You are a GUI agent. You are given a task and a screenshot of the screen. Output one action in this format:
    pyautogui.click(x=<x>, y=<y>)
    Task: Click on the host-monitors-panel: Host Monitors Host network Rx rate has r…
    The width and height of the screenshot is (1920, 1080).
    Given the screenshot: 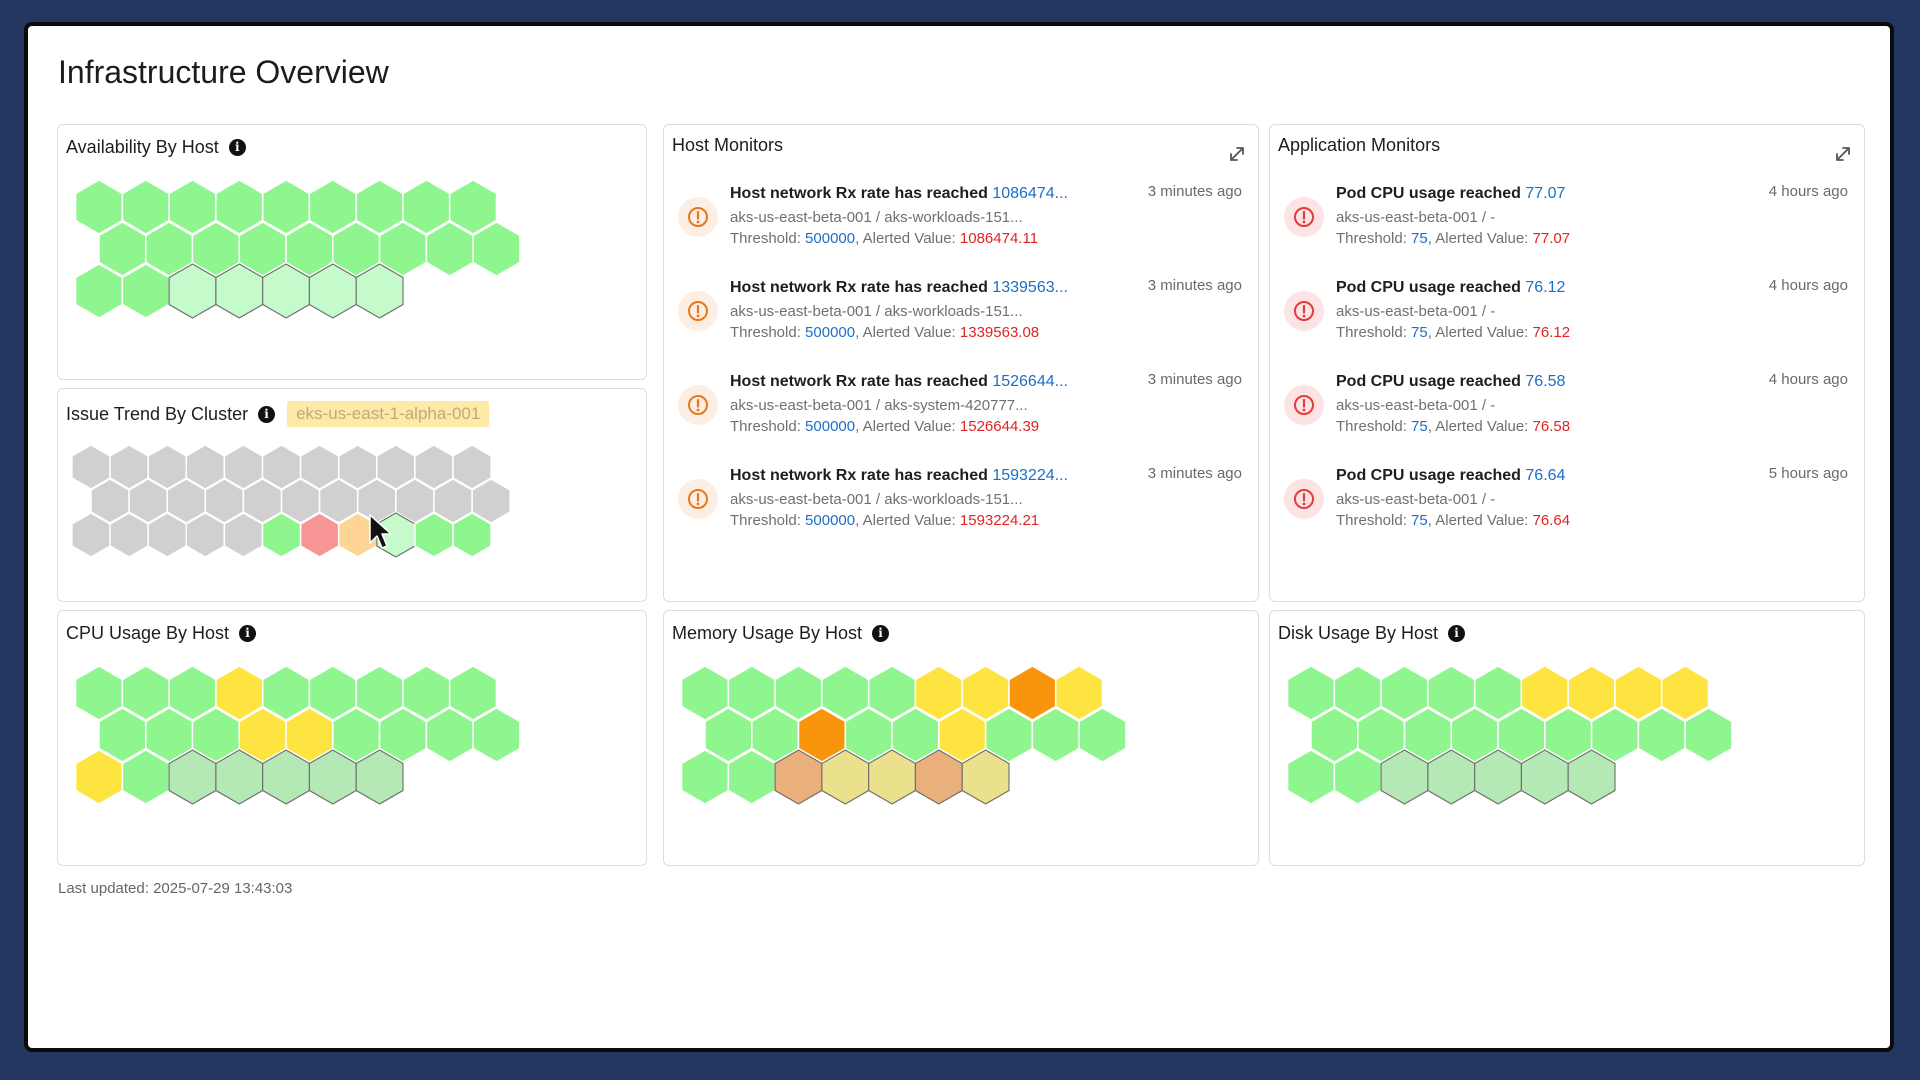 What is the action you would take?
    pyautogui.click(x=961, y=363)
    